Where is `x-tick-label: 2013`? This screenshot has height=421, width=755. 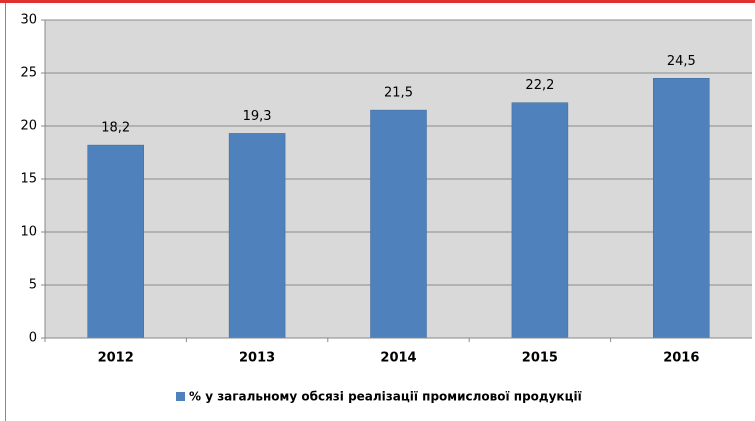 x-tick-label: 2013 is located at coordinates (257, 358).